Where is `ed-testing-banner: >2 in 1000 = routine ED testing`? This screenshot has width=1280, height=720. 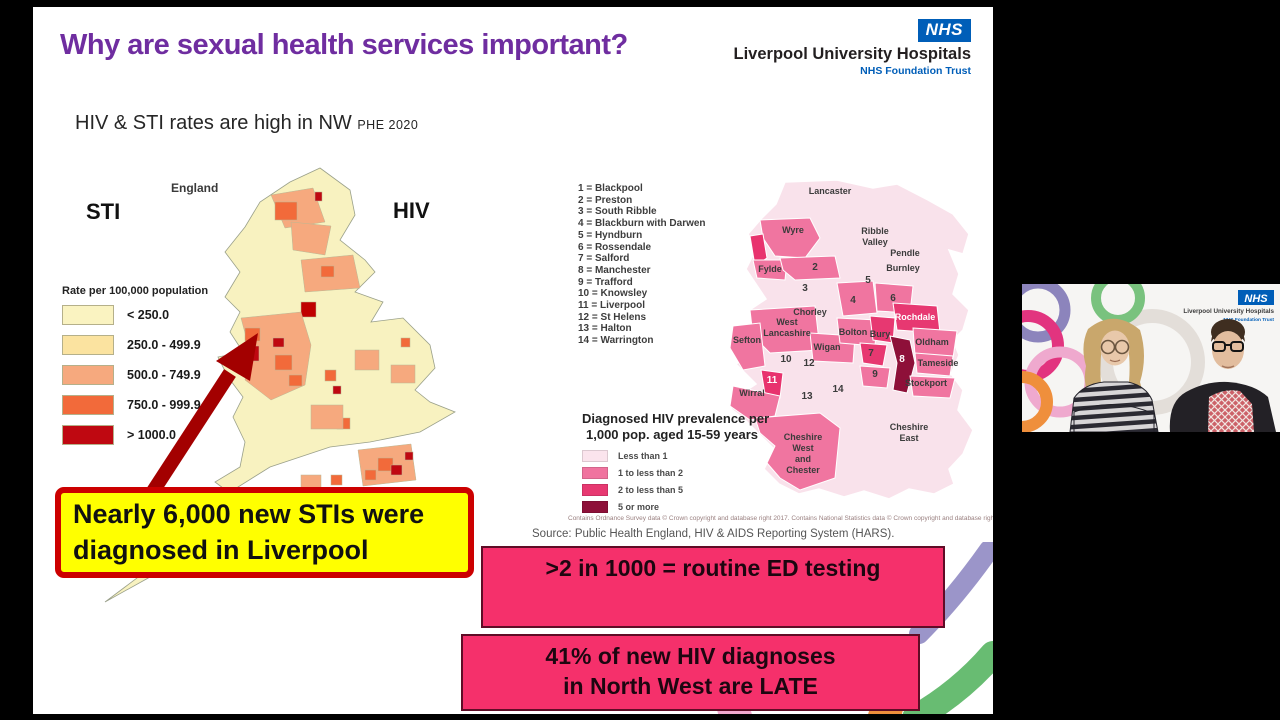
ed-testing-banner: >2 in 1000 = routine ED testing is located at coordinates (713, 587).